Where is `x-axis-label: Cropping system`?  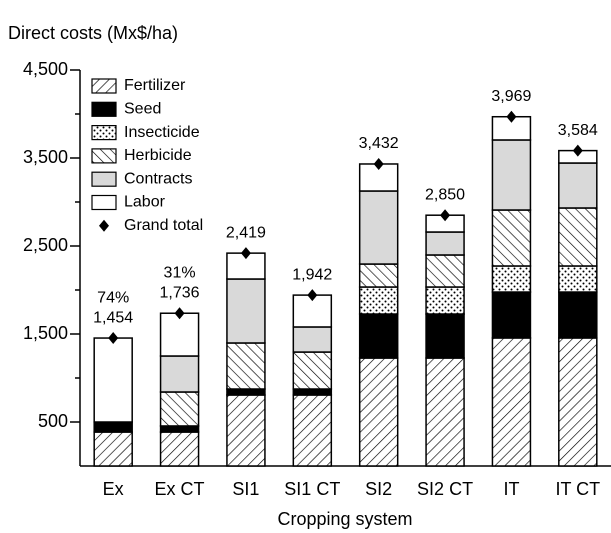
x-axis-label: Cropping system is located at coordinates (344, 519).